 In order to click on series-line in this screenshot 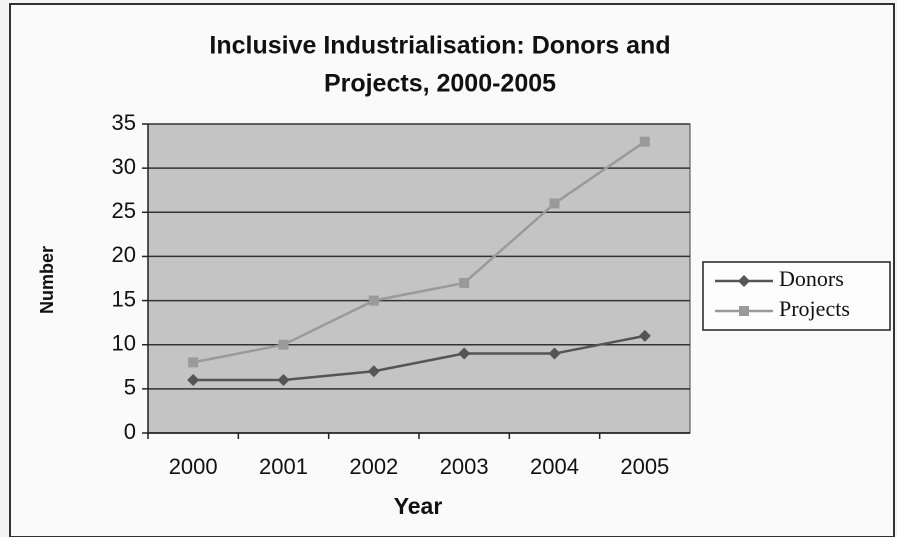, I will do `click(419, 358)`.